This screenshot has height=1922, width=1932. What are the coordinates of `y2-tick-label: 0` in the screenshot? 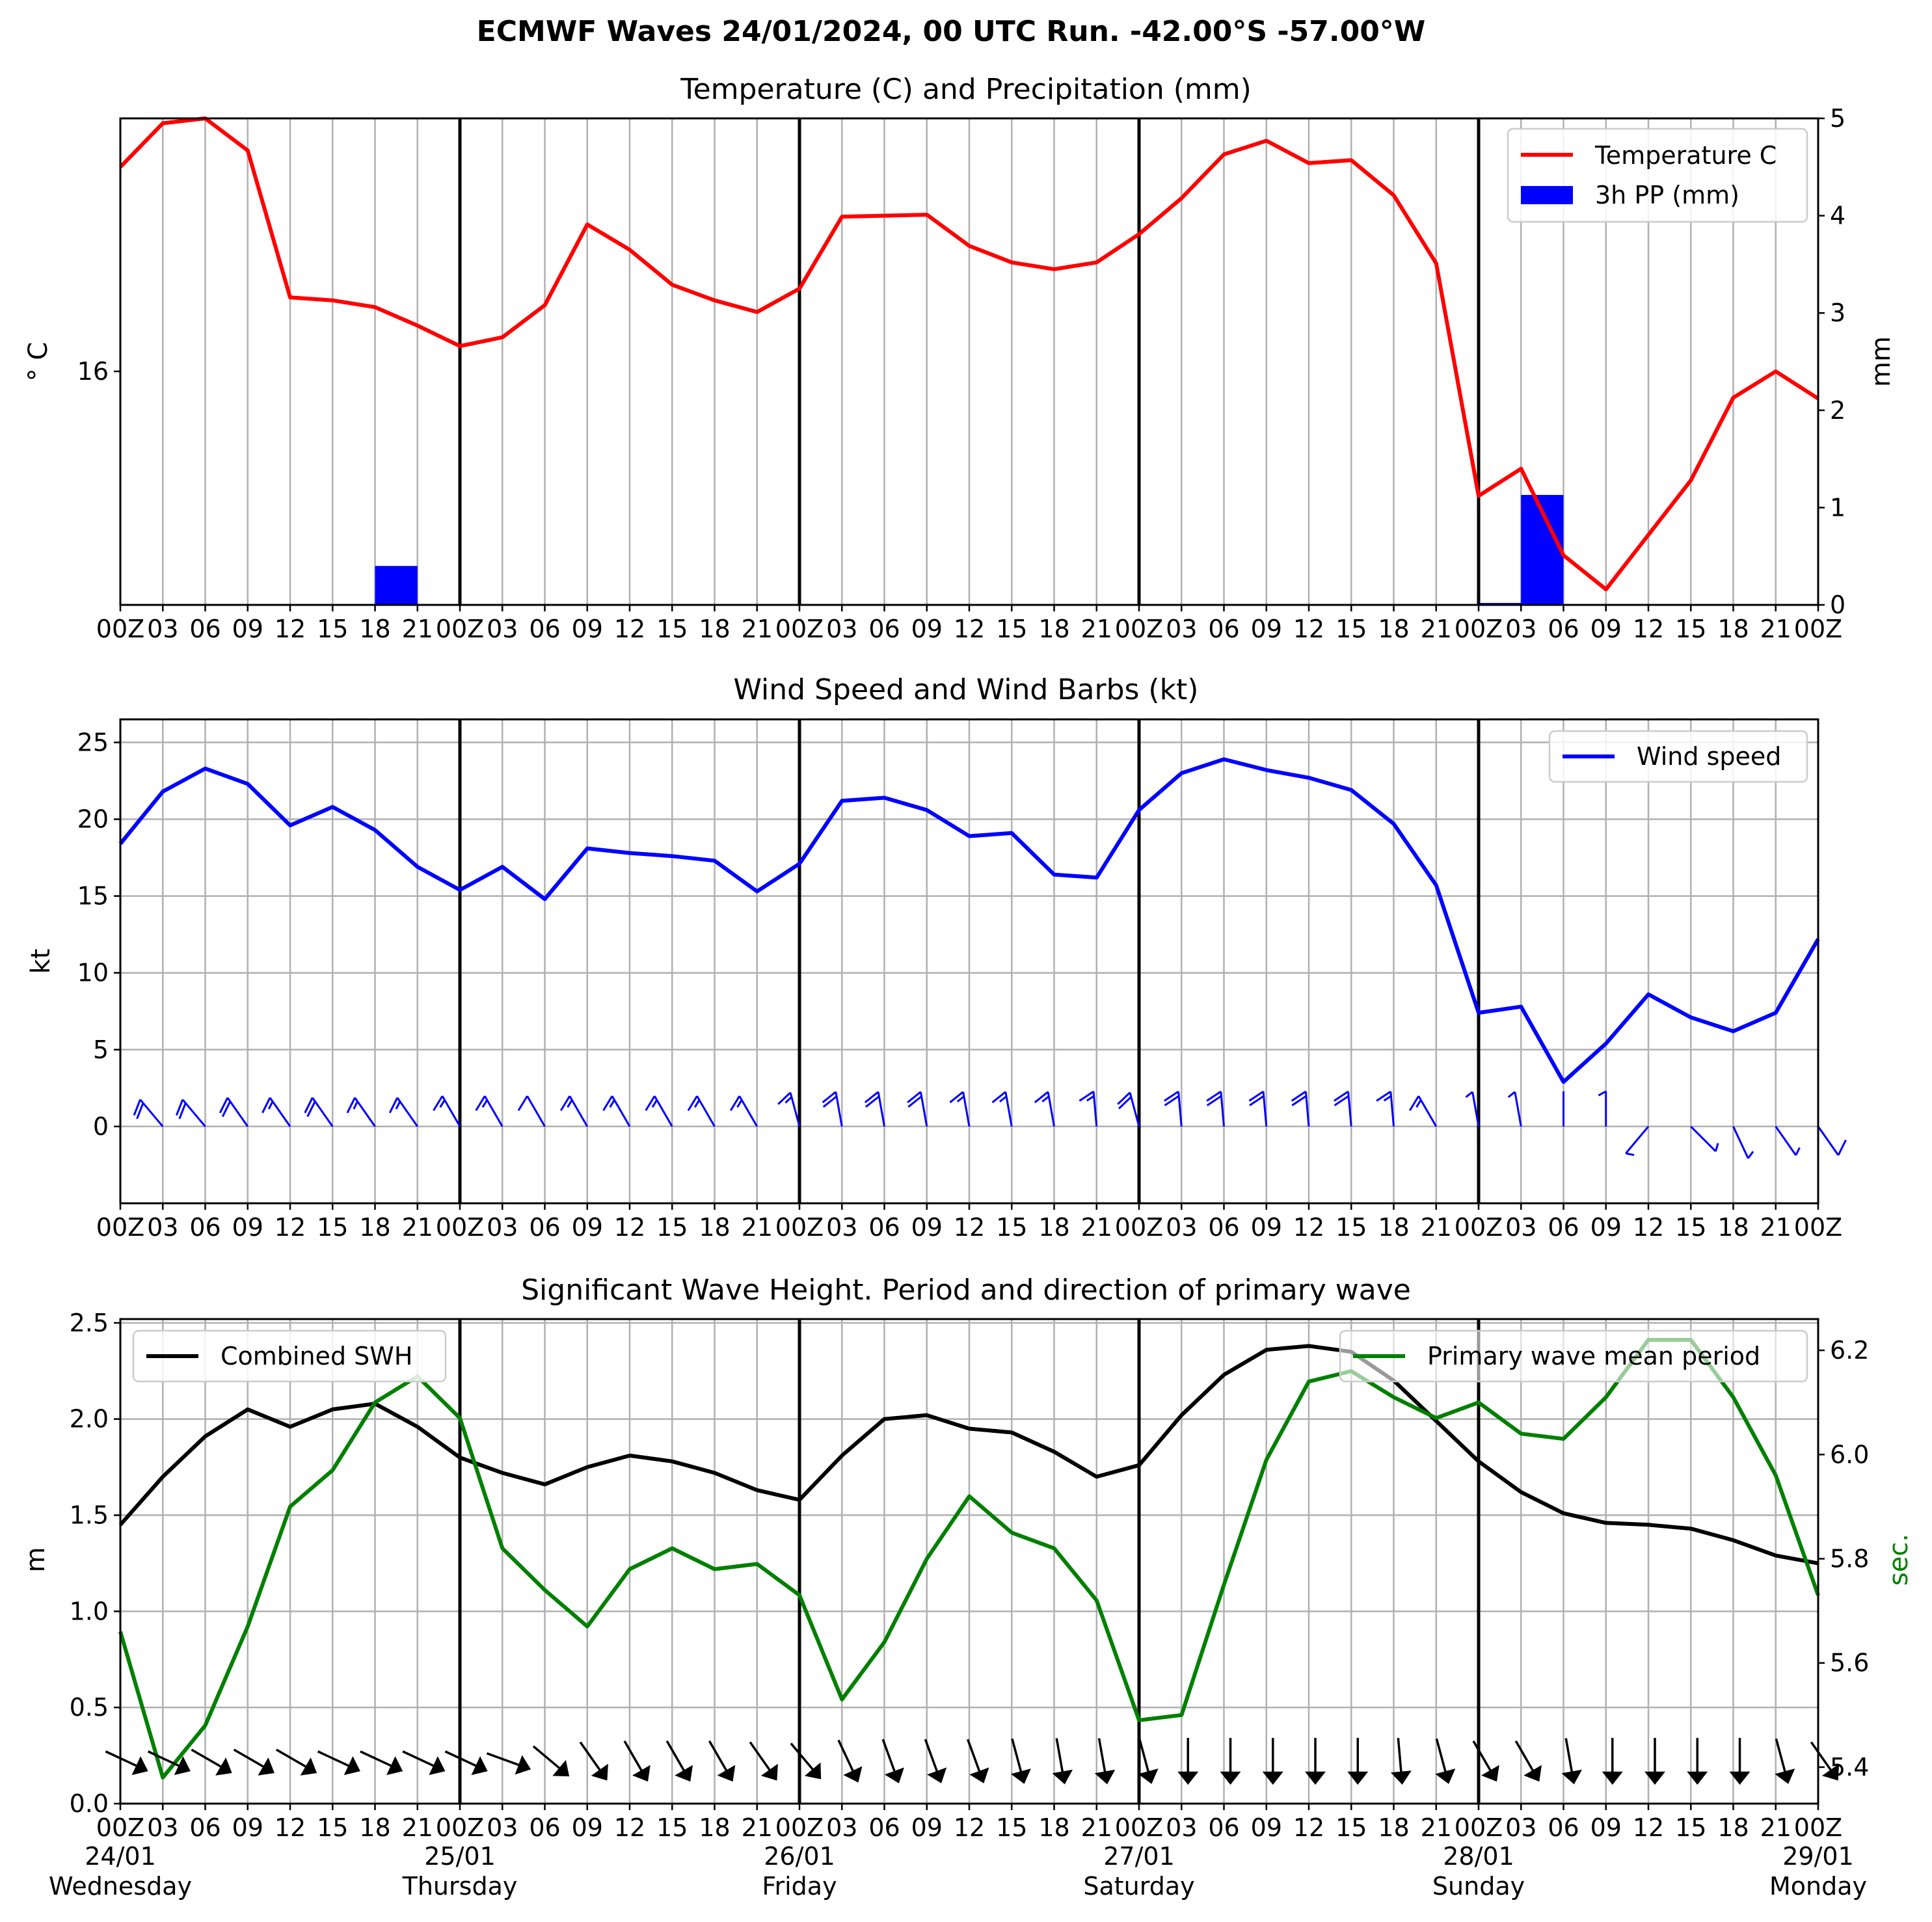 It's located at (1837, 605).